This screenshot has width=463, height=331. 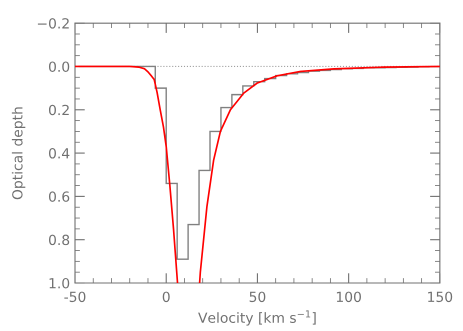 I want to click on y-tick-label: 1.0, so click(x=60, y=283).